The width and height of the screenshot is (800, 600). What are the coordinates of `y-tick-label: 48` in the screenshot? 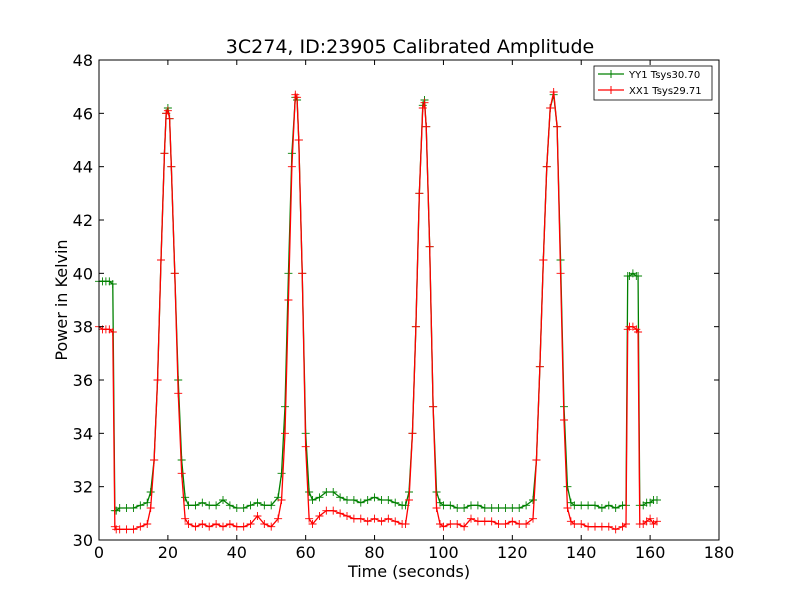 It's located at (83, 60).